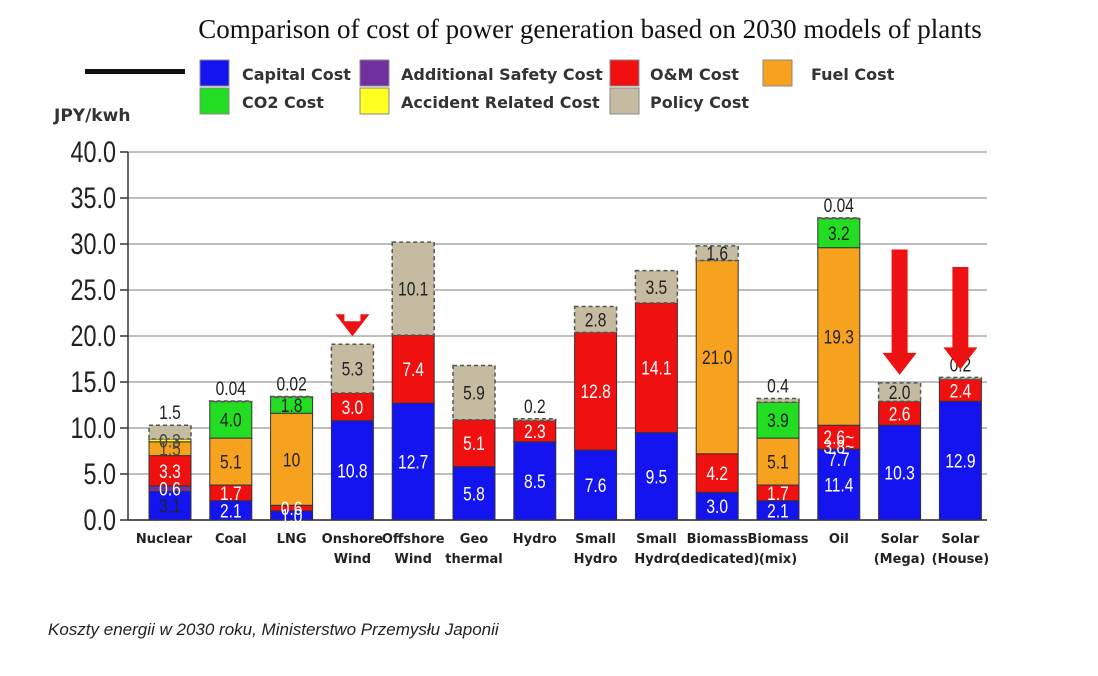 This screenshot has height=676, width=1098. I want to click on y-tick-label: 10.0, so click(93, 427).